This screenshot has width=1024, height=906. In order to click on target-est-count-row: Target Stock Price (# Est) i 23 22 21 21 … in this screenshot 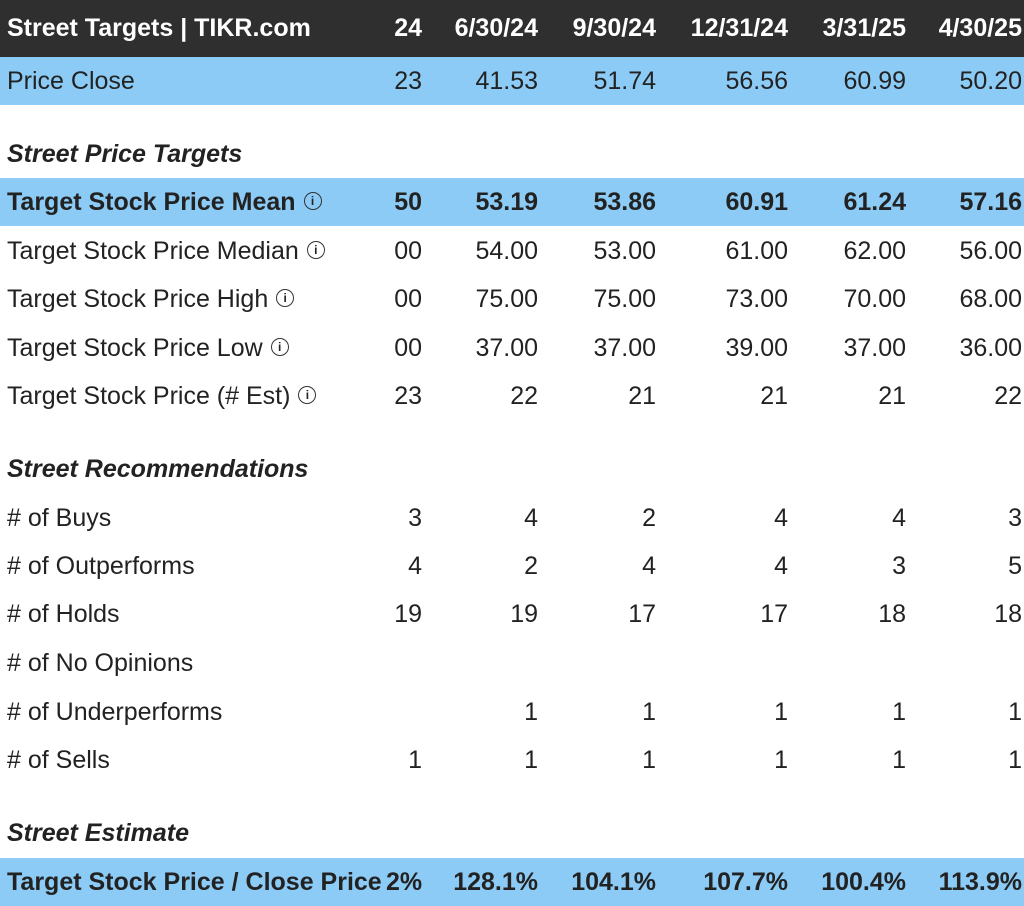, I will do `click(512, 396)`.